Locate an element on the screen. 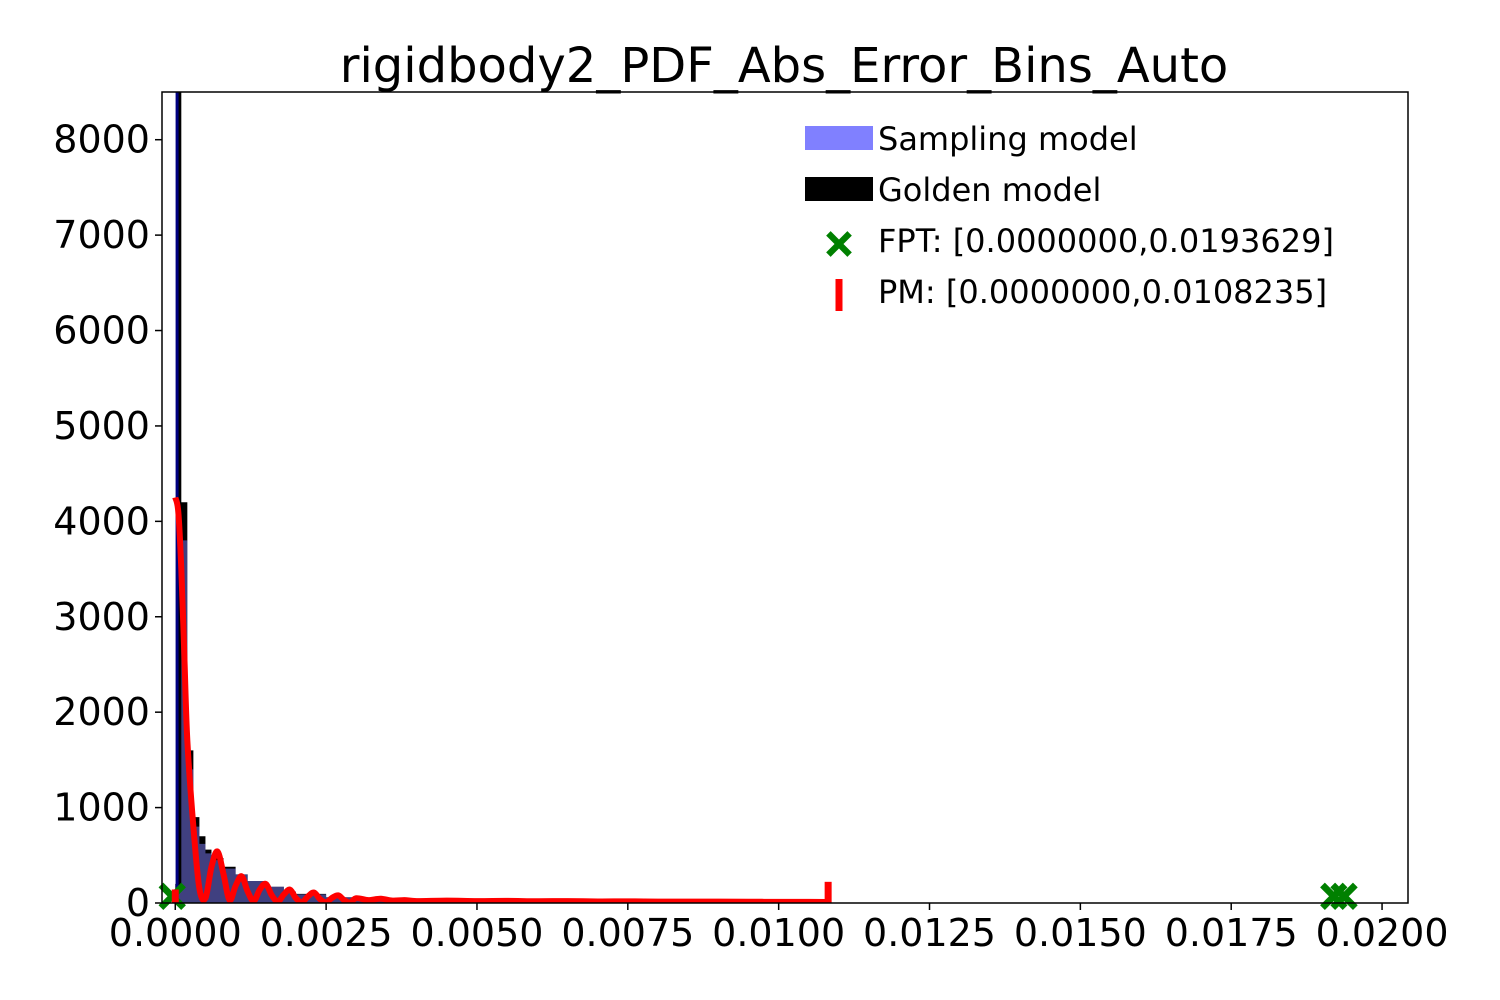 The width and height of the screenshot is (1500, 1000). x-tick-label: 0.0000 is located at coordinates (175, 933).